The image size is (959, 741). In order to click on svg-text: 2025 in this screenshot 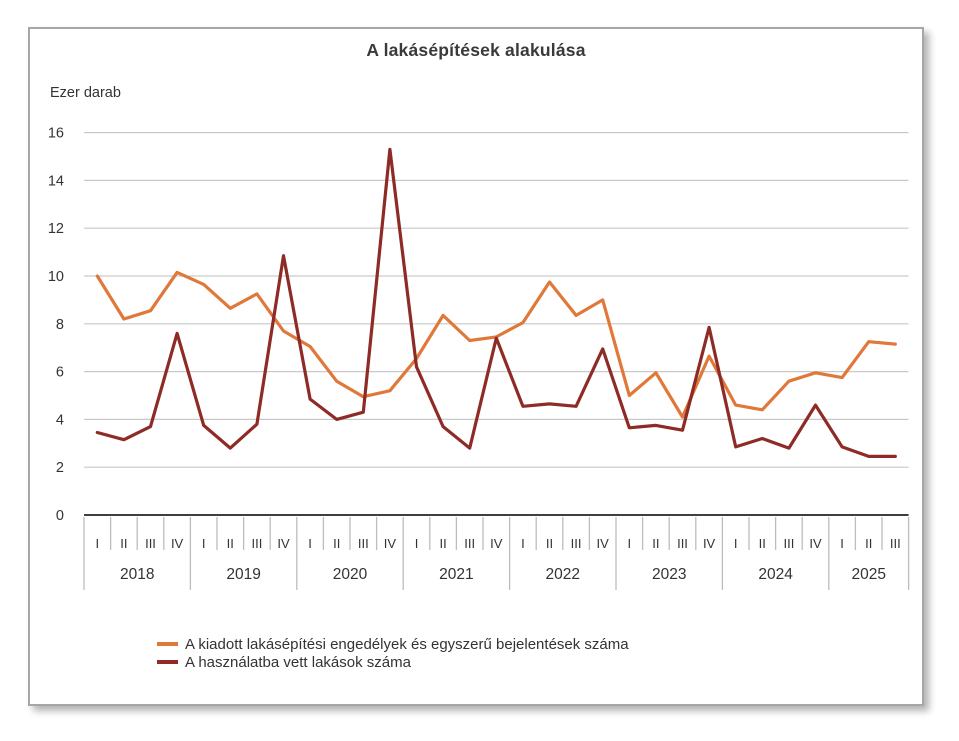, I will do `click(868, 574)`.